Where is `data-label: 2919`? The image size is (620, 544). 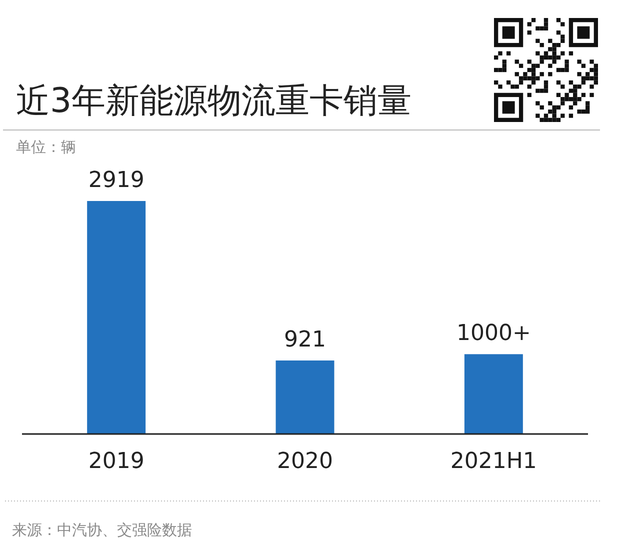 data-label: 2919 is located at coordinates (116, 180).